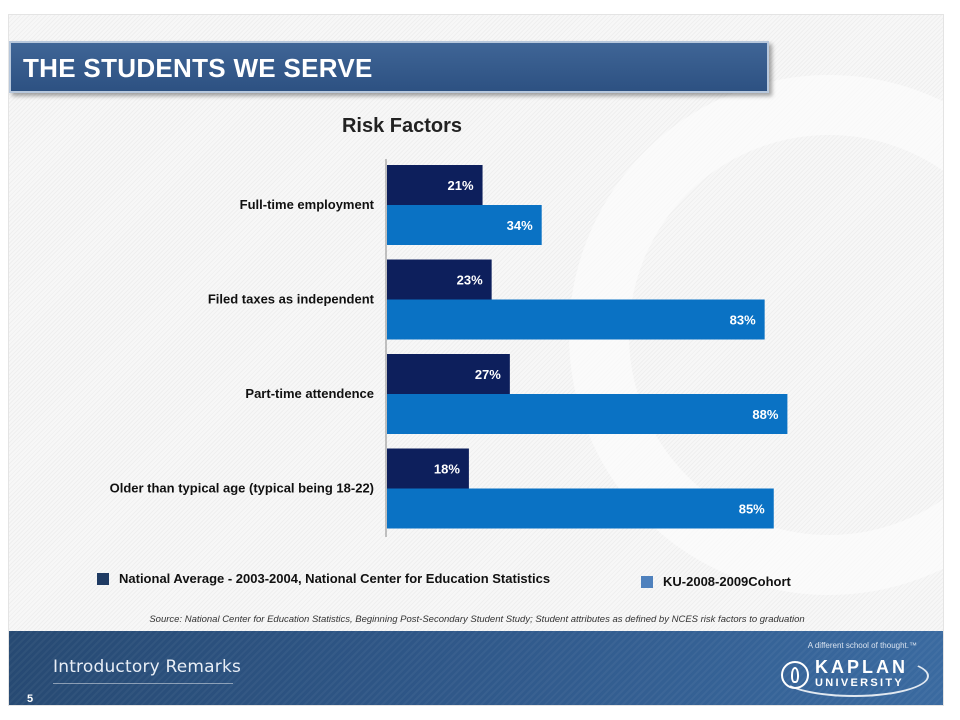 The width and height of the screenshot is (960, 720). Describe the element at coordinates (147, 667) in the screenshot. I see `footer-section-title: Introductory Remarks` at that location.